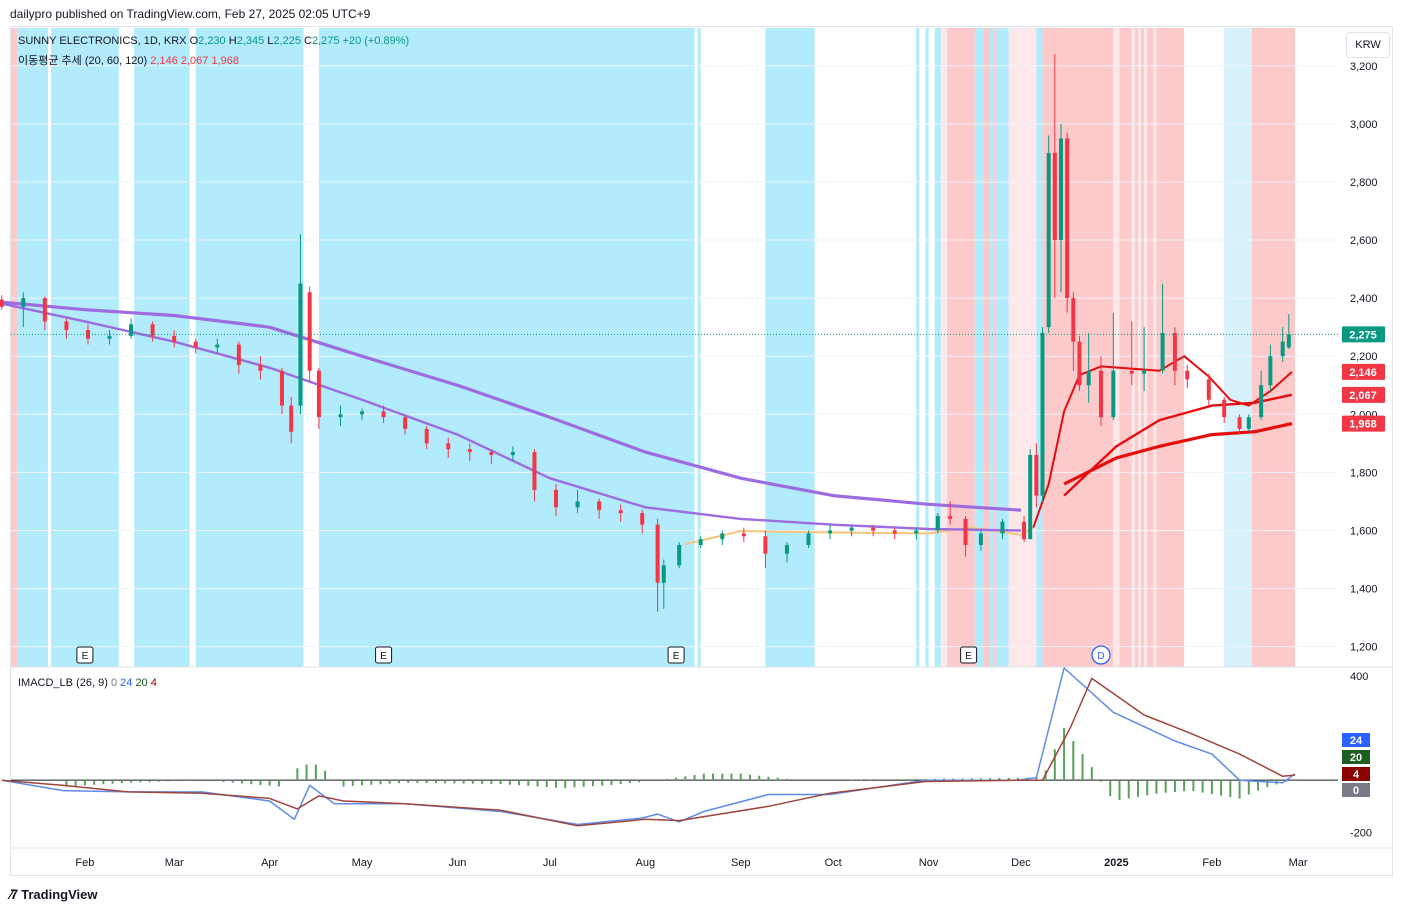 This screenshot has height=912, width=1403. What do you see at coordinates (1363, 425) in the screenshot?
I see `price-badge-label: 1,968` at bounding box center [1363, 425].